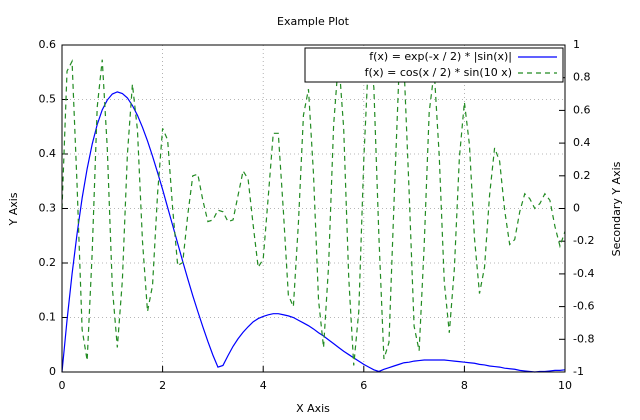 This screenshot has width=640, height=420. What do you see at coordinates (263, 385) in the screenshot?
I see `x-tick-label: 4` at bounding box center [263, 385].